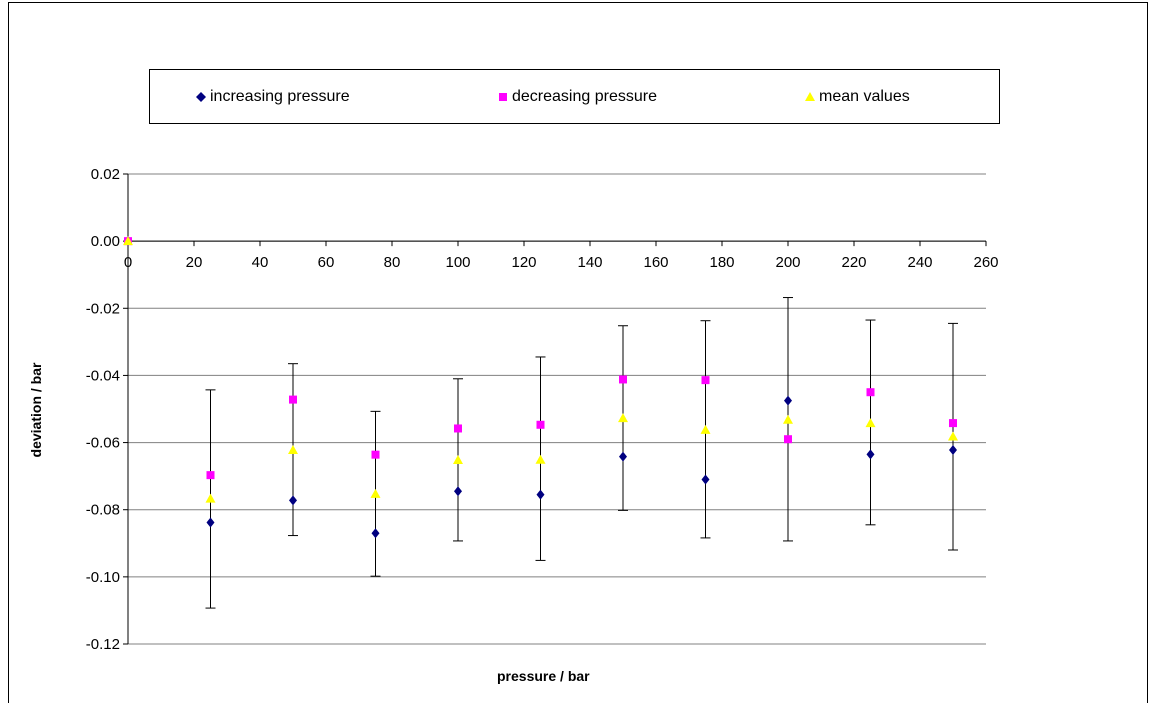  I want to click on x-tick-label: 60, so click(326, 262).